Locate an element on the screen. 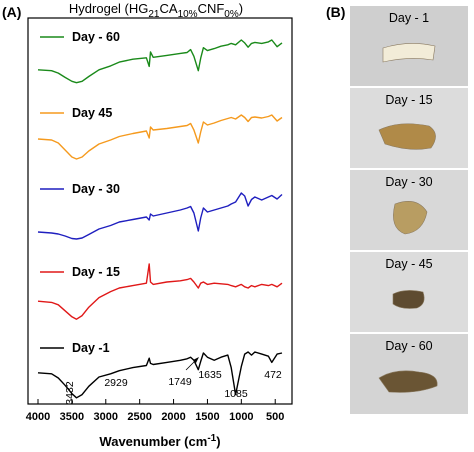 The width and height of the screenshot is (474, 452). x-axis-label: Wavenumber (cm-1) is located at coordinates (159, 441).